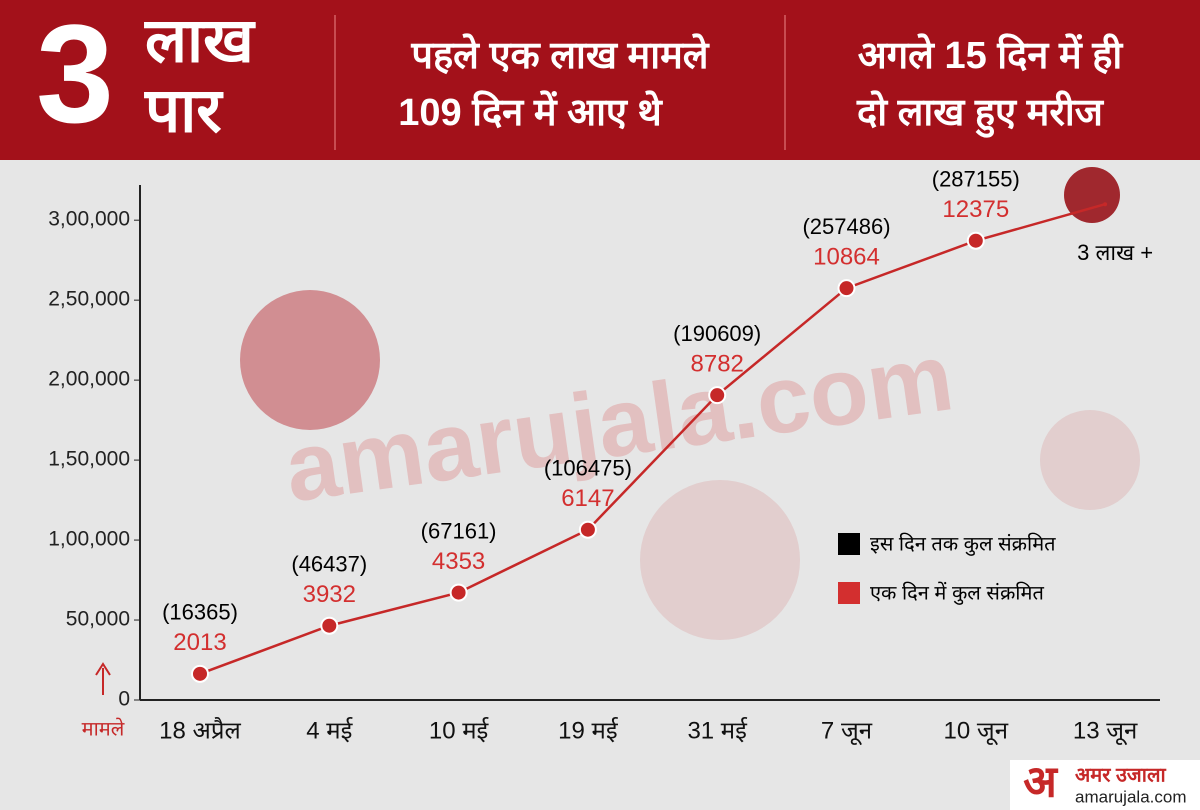 This screenshot has width=1200, height=810. I want to click on daily-label: 6147, so click(587, 498).